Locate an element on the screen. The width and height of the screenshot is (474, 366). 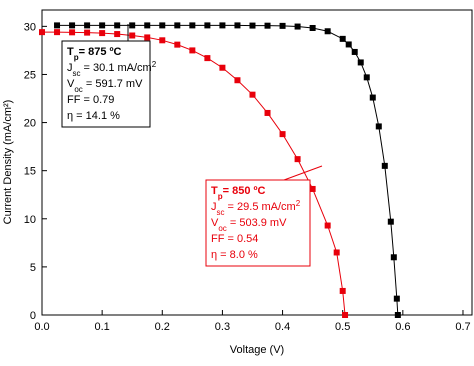
x-tick-label: 0.5 is located at coordinates (342, 327).